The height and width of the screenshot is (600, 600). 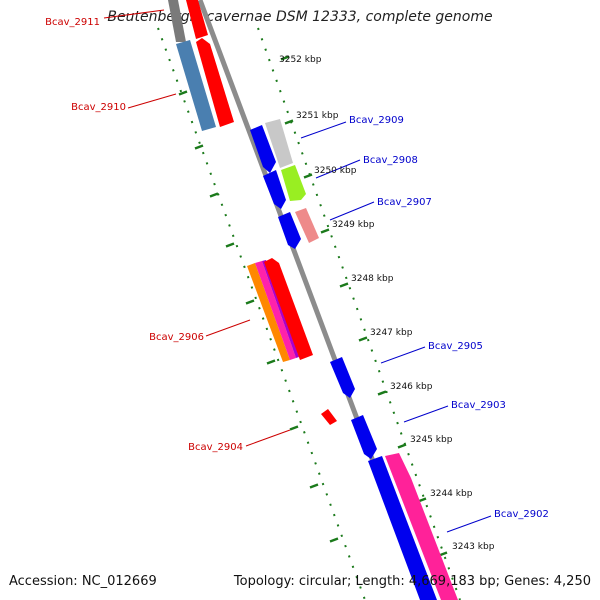 I want to click on tick-label: 3248 kbp, so click(x=372, y=279).